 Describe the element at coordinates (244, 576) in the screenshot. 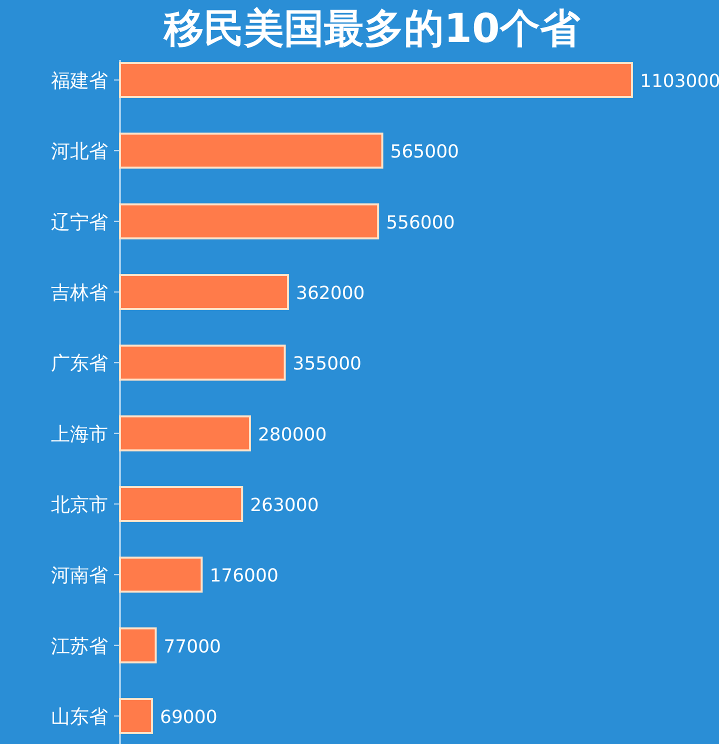

I see `data-label: 176000` at that location.